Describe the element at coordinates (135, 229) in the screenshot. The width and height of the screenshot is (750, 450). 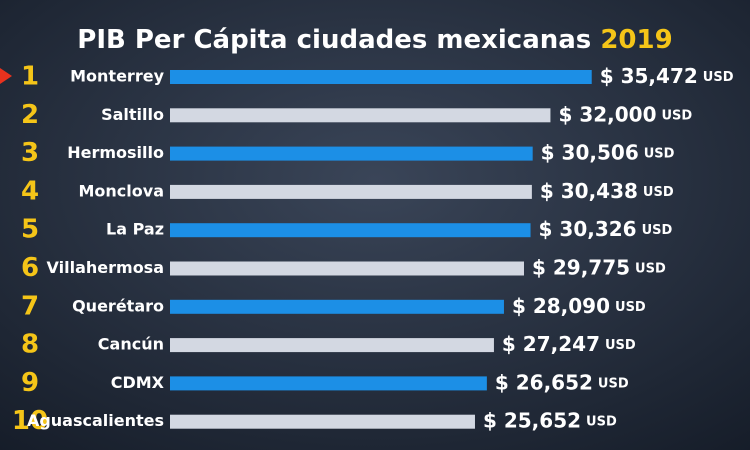
I see `category-label: La Paz` at that location.